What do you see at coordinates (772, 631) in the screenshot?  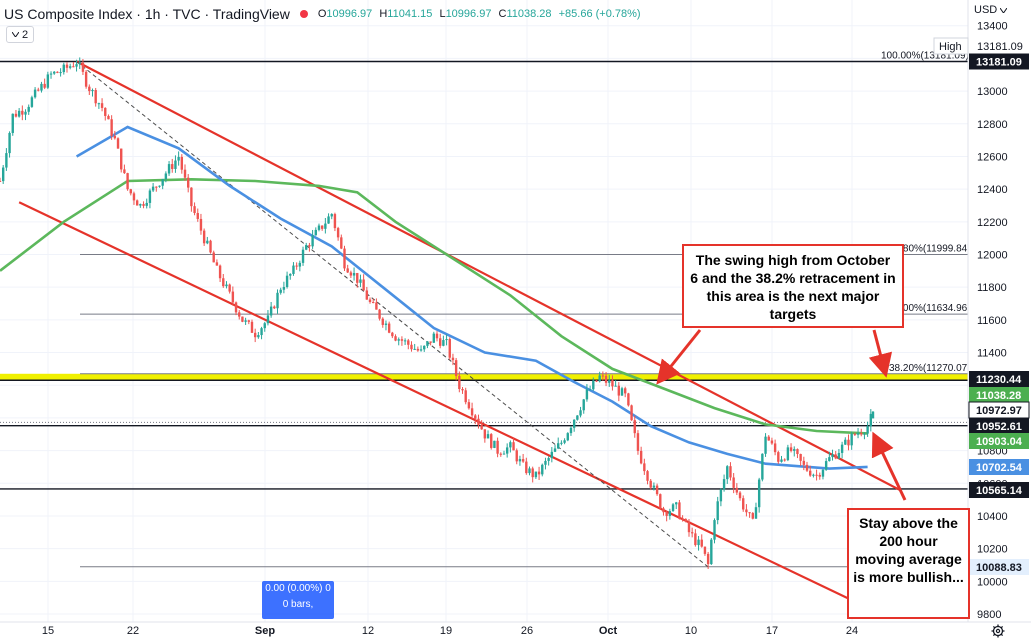 I see `time-tick-label: 17` at bounding box center [772, 631].